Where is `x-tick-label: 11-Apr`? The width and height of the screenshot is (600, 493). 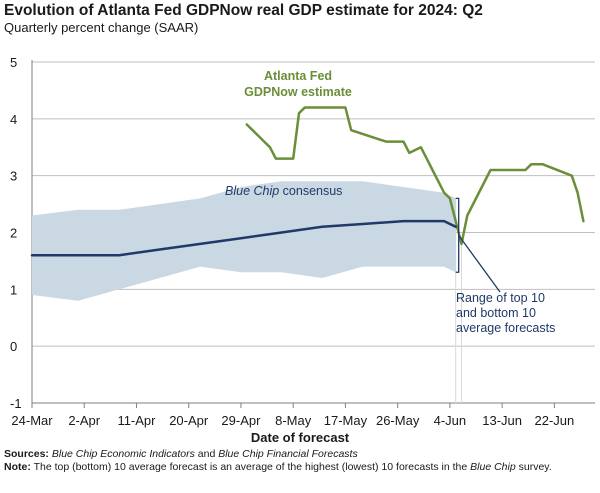 x-tick-label: 11-Apr is located at coordinates (136, 420).